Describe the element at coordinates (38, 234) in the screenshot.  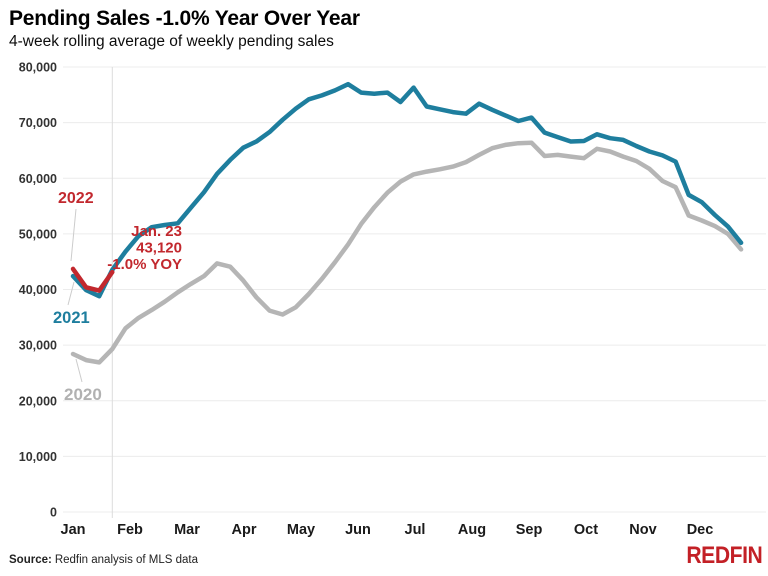
I see `y-axis-label: 50,000` at that location.